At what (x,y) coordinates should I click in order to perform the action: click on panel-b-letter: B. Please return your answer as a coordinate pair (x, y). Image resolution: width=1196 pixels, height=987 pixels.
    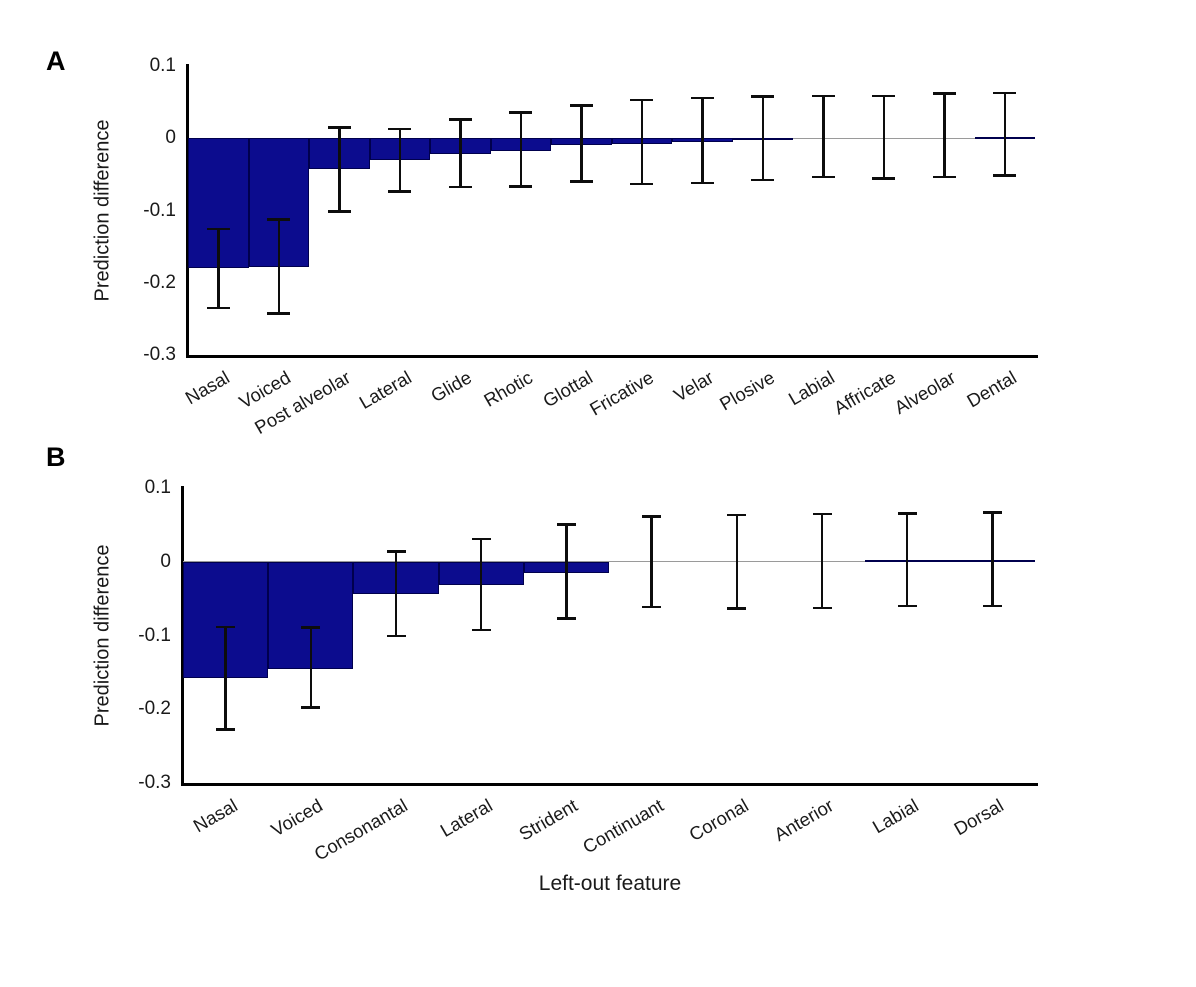
    Looking at the image, I should click on (56, 457).